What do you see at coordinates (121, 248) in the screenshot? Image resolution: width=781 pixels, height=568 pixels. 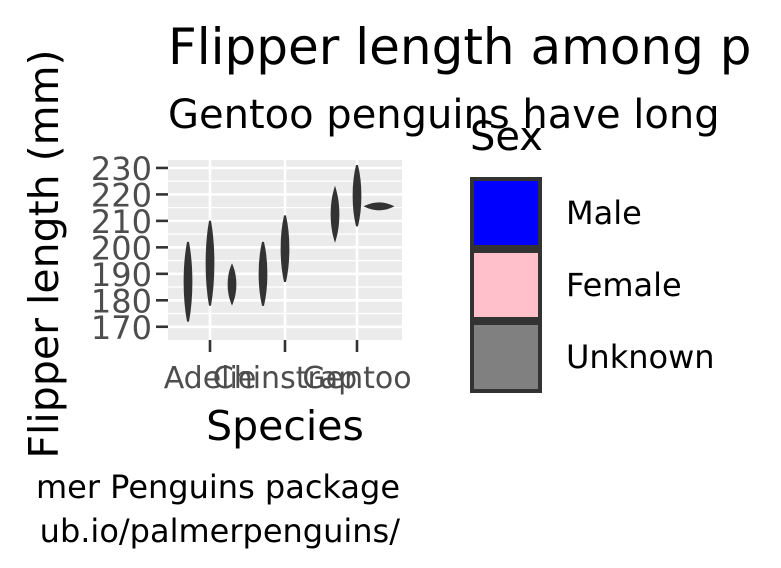 I see `y-tick-label: 200` at bounding box center [121, 248].